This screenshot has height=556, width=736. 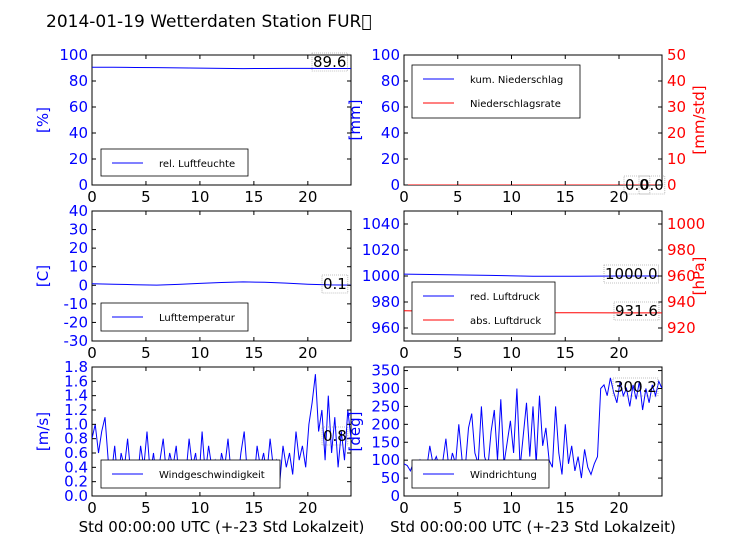 I want to click on y2-axis-label: [mm/std], so click(x=699, y=119).